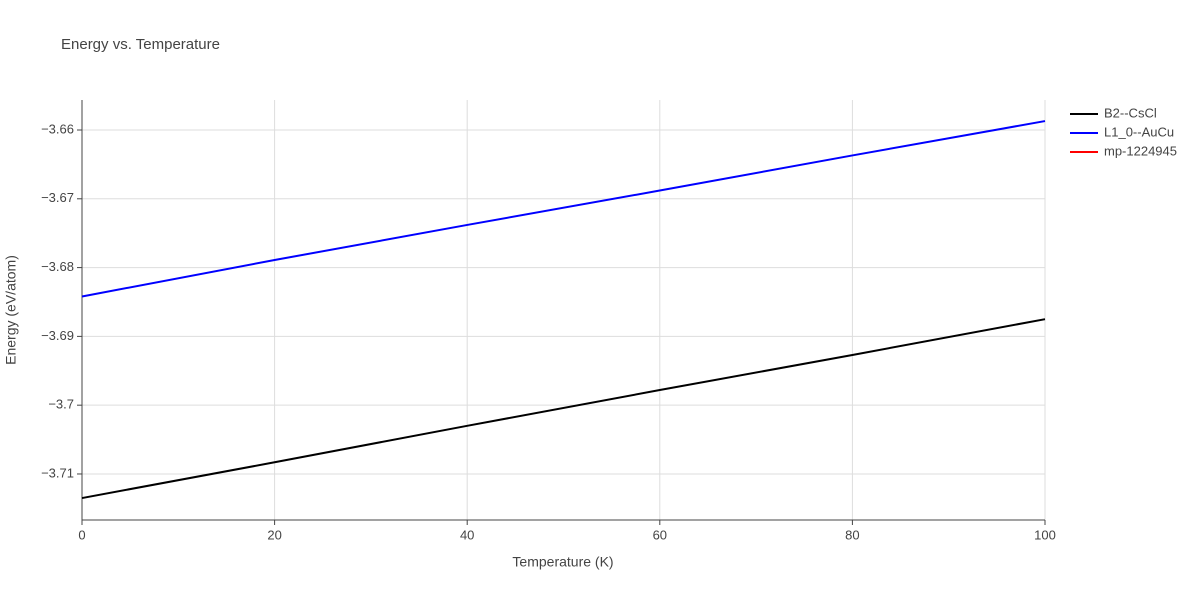 The image size is (1200, 600). What do you see at coordinates (57, 472) in the screenshot?
I see `y-tick-label: −3.71` at bounding box center [57, 472].